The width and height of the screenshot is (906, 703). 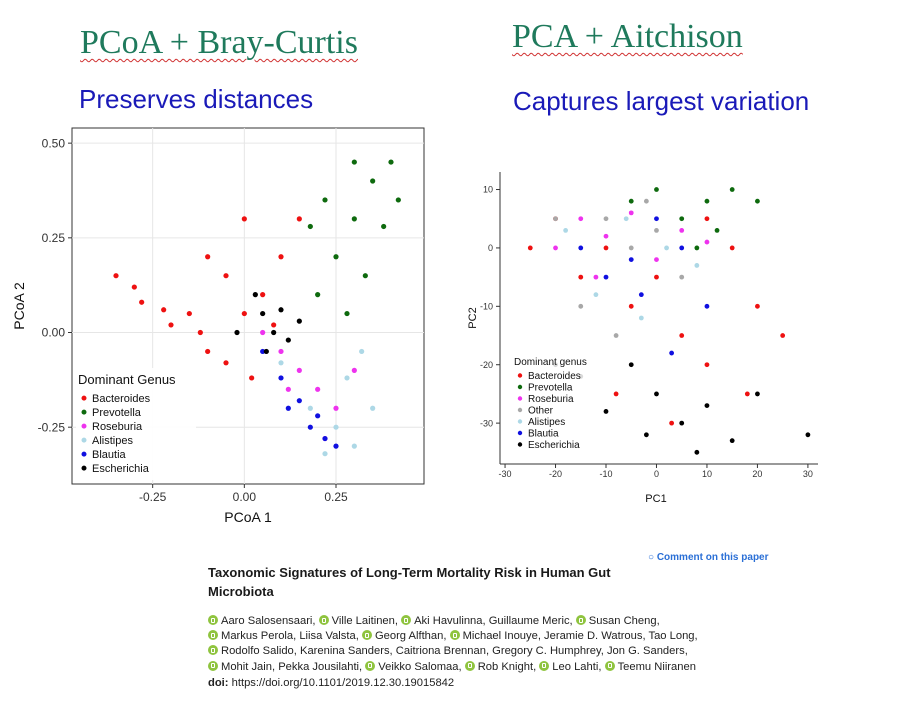 I want to click on x-tick-label: 10, so click(x=707, y=474).